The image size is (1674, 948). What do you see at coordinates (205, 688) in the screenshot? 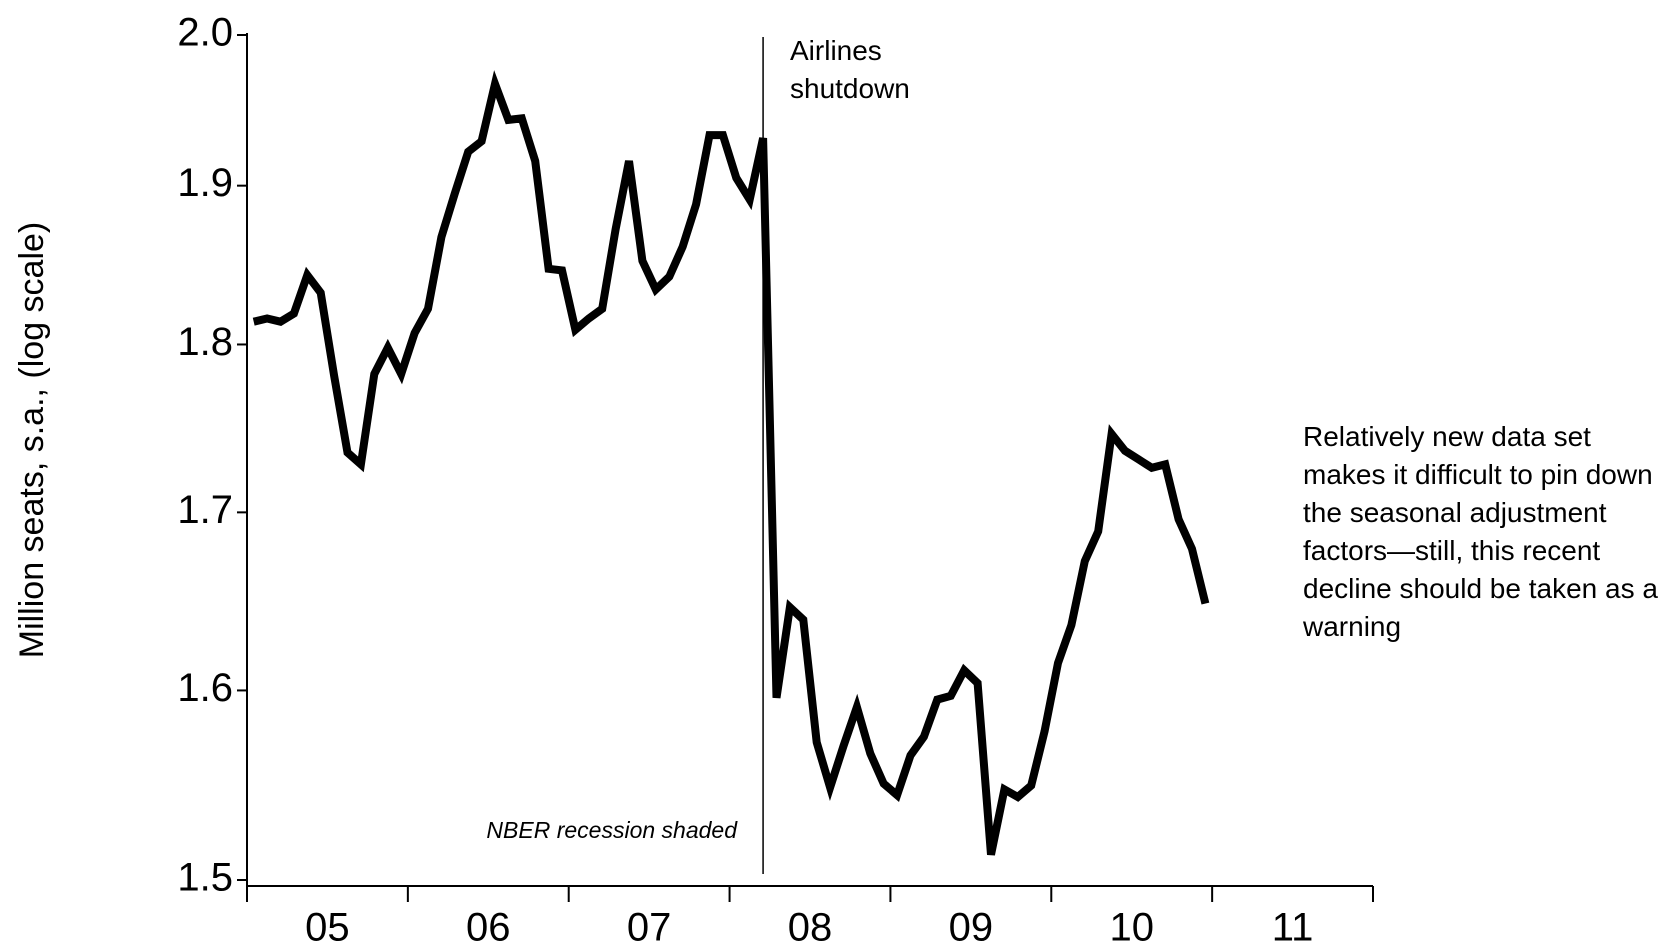
I see `y-tick-label: 1.6` at bounding box center [205, 688].